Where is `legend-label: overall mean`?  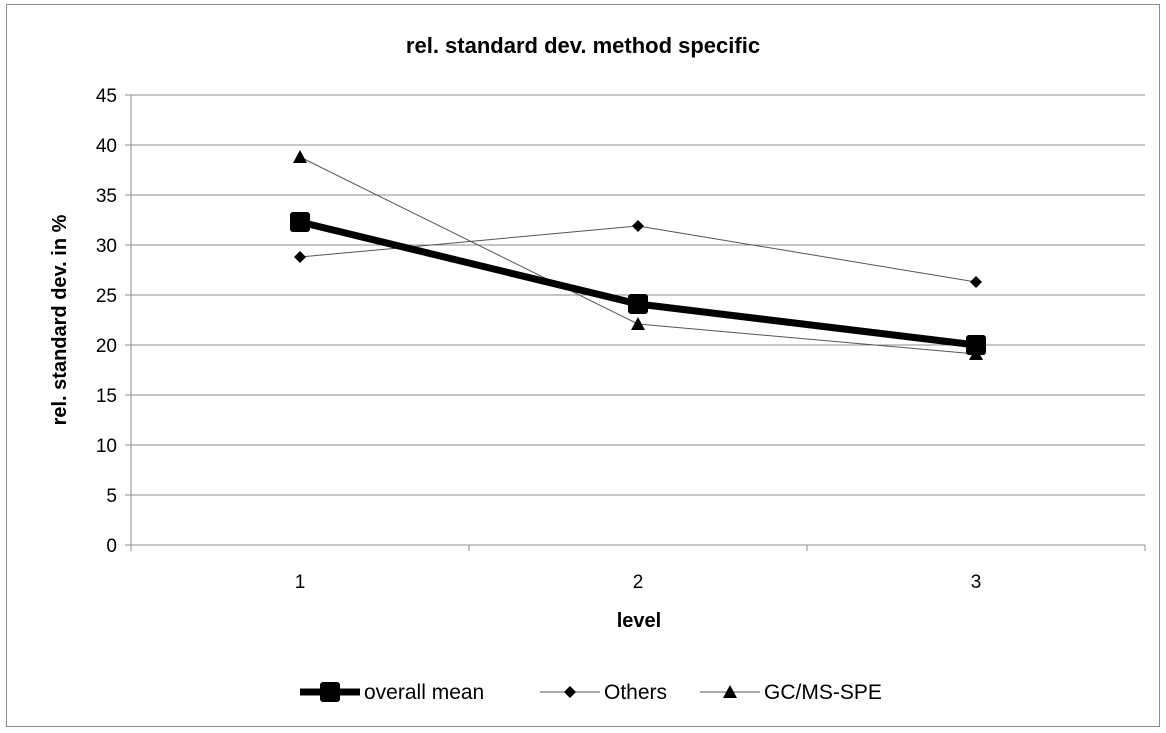
legend-label: overall mean is located at coordinates (424, 692).